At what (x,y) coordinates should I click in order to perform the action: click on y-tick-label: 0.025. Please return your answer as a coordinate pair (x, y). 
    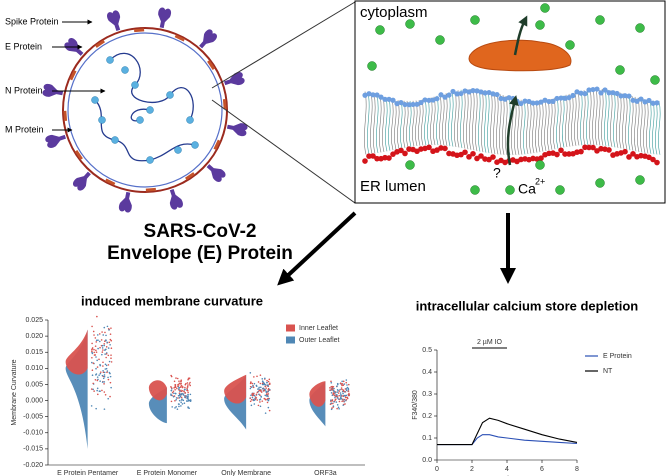
    Looking at the image, I should click on (34, 320).